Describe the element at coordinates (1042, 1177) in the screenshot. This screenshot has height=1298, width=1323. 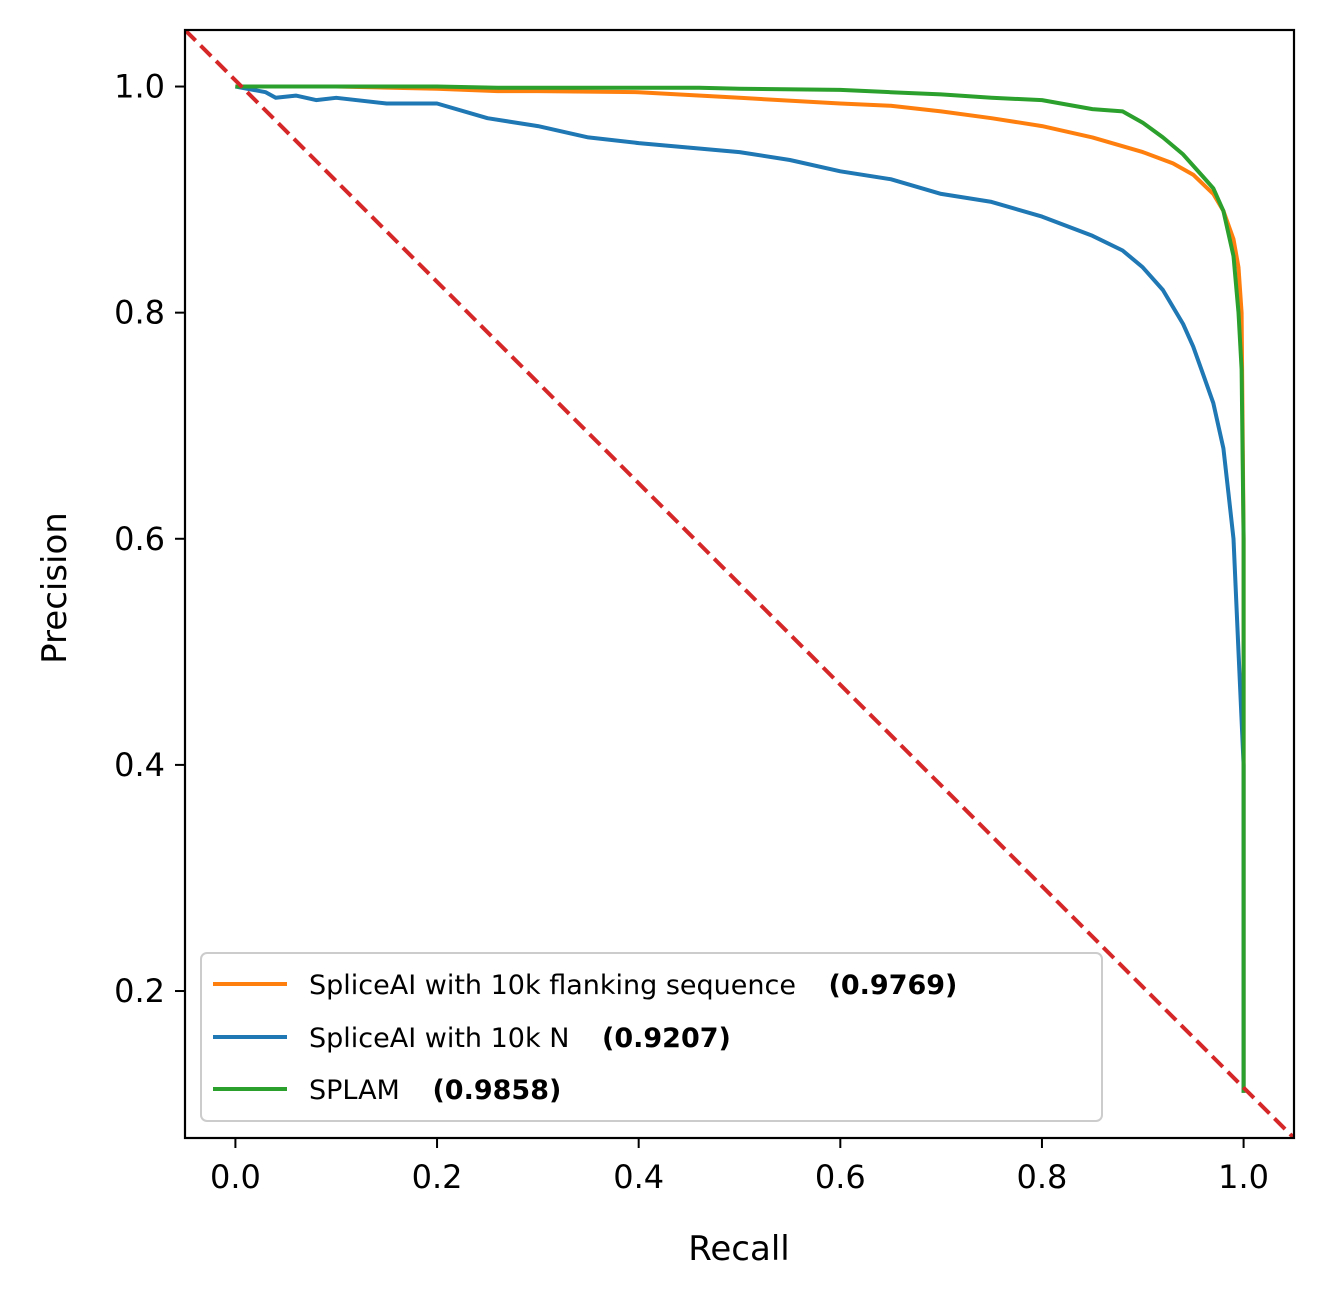
I see `x-tick-label: 0.8` at that location.